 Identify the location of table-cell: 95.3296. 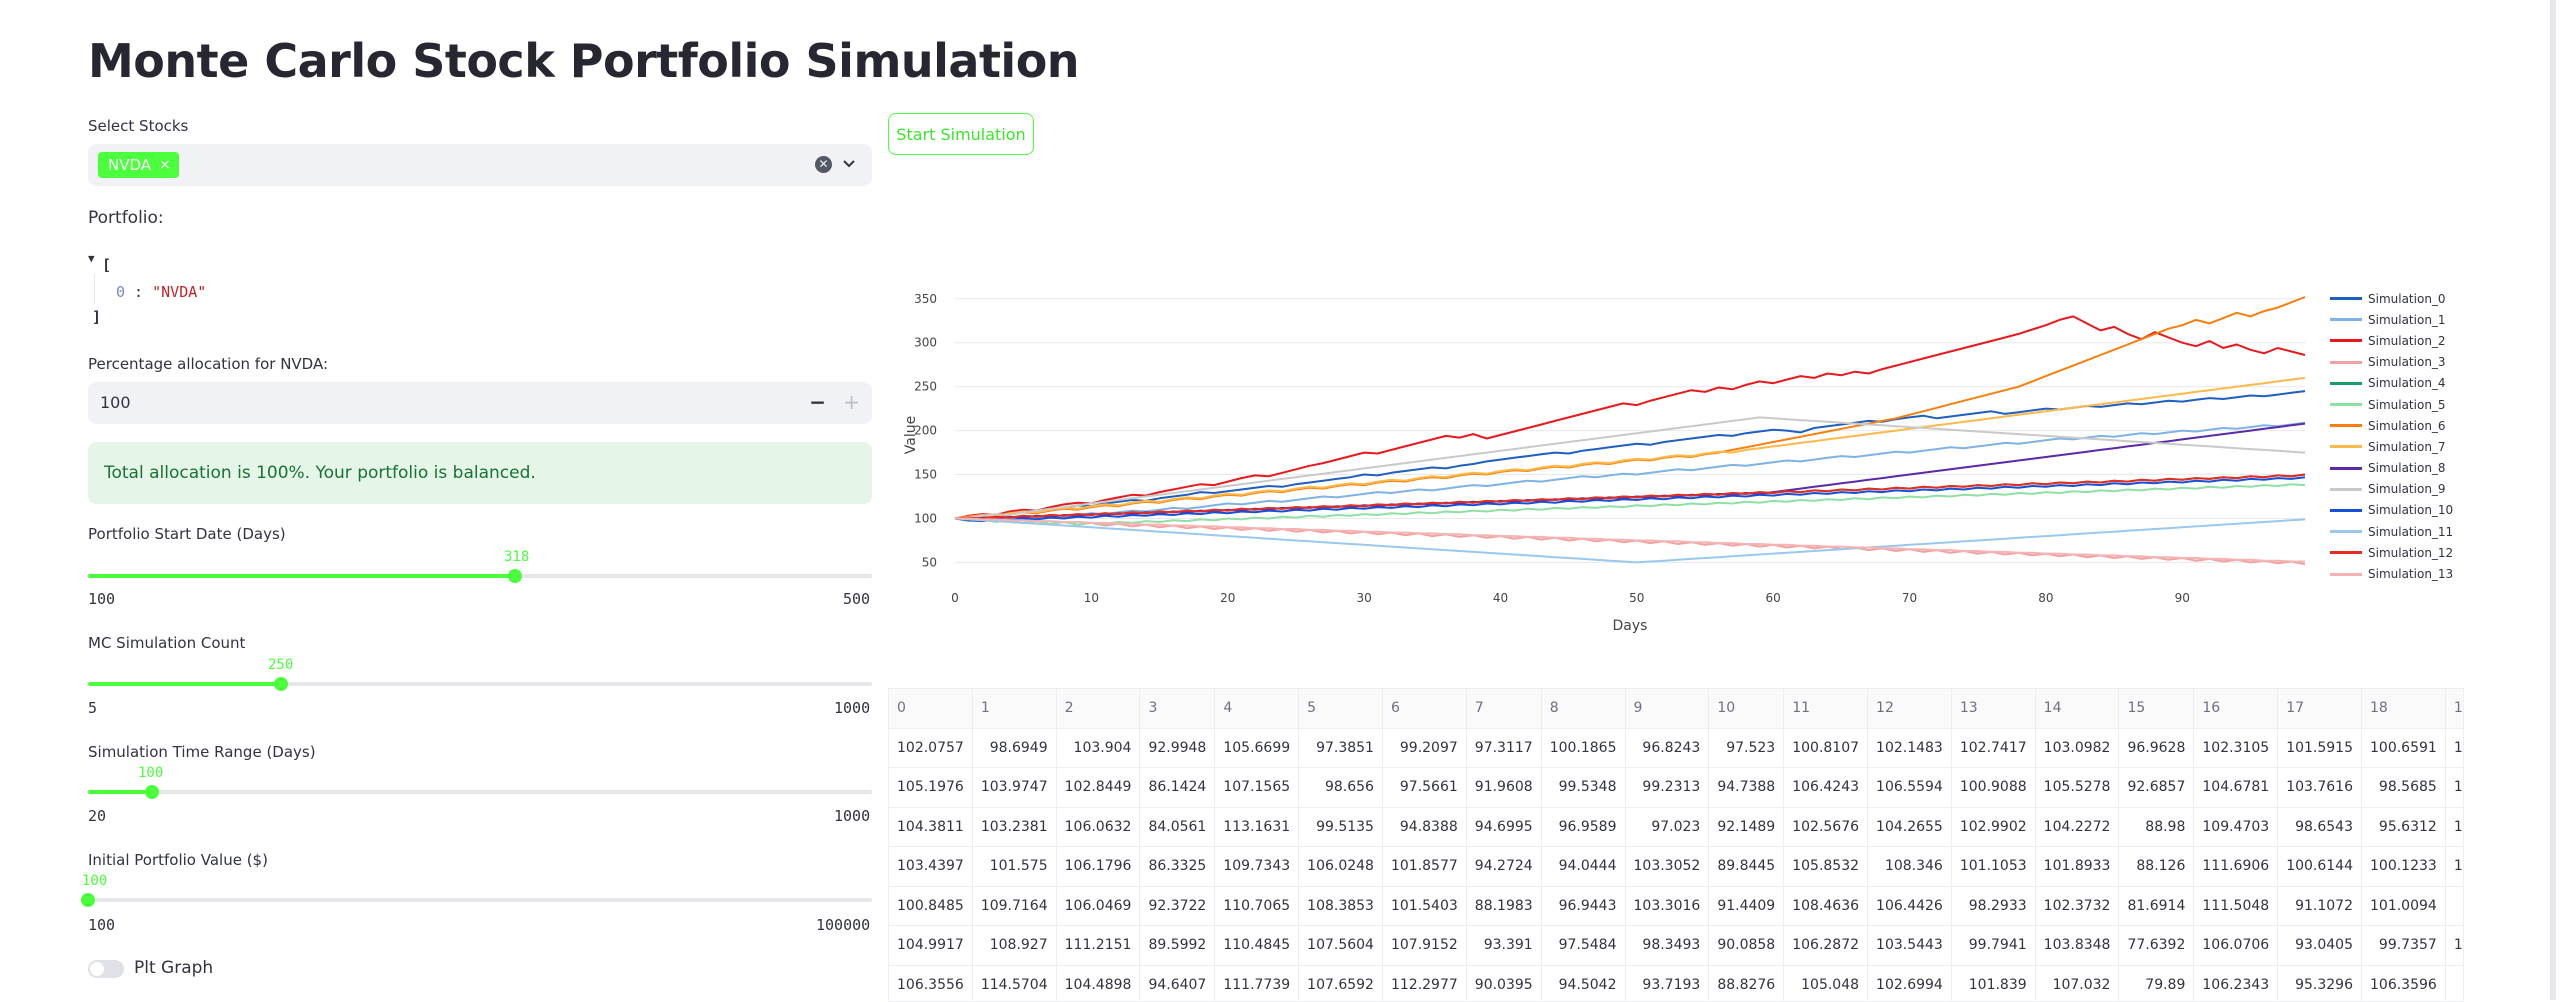
(2319, 983).